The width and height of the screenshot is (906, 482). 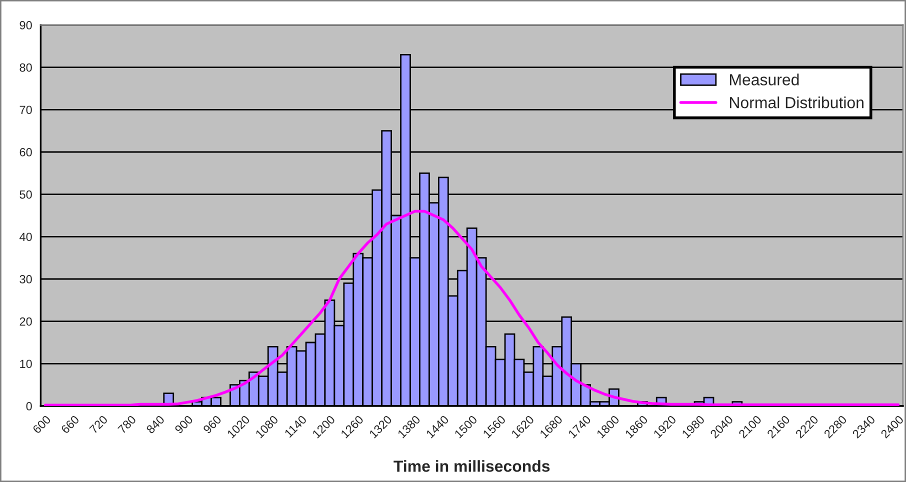 I want to click on x-tick-label: 780, so click(x=127, y=424).